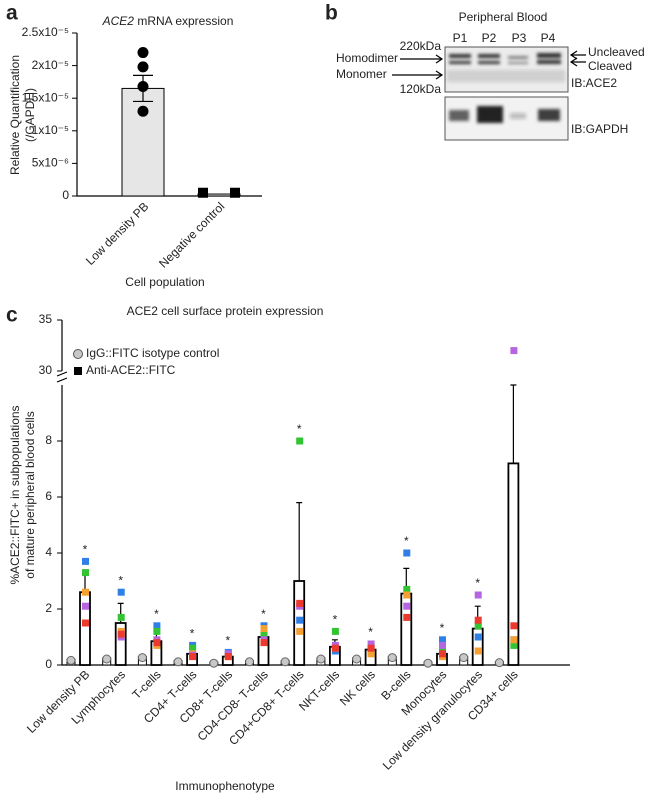 This screenshot has width=649, height=801. I want to click on y-tick-label: 6, so click(48, 496).